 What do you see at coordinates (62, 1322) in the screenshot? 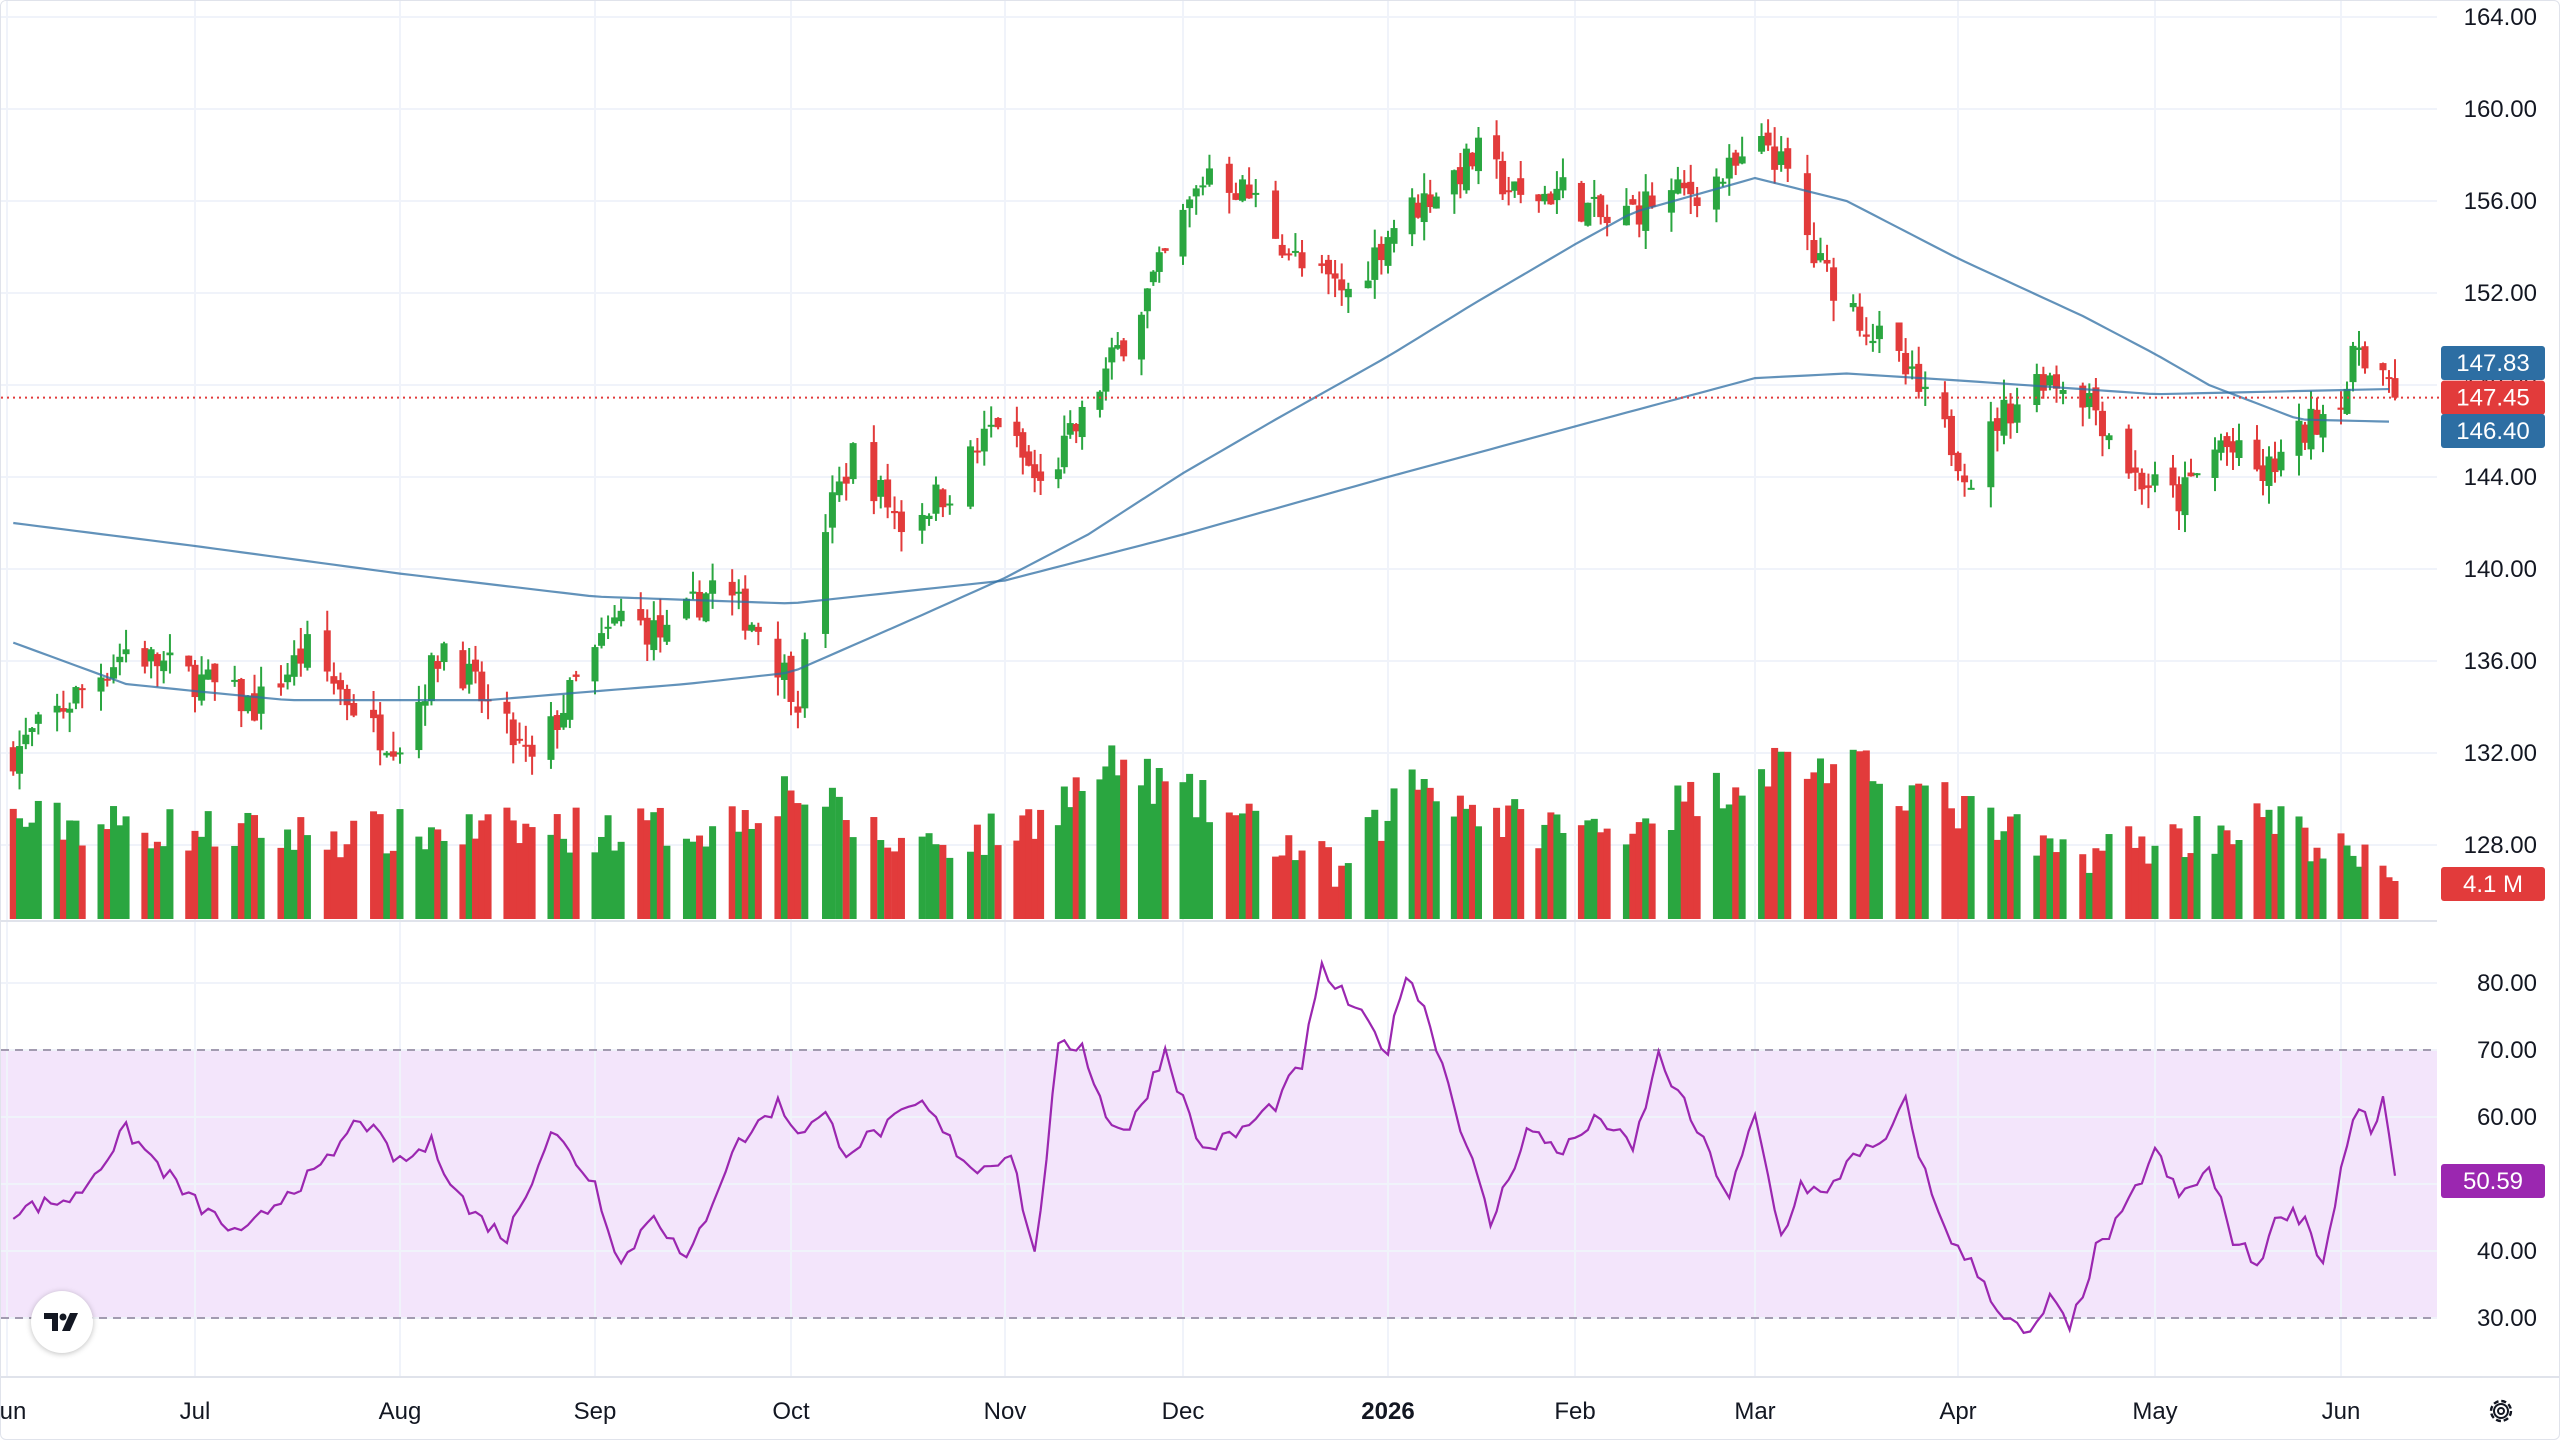
I see `tradingview-logo-icon` at bounding box center [62, 1322].